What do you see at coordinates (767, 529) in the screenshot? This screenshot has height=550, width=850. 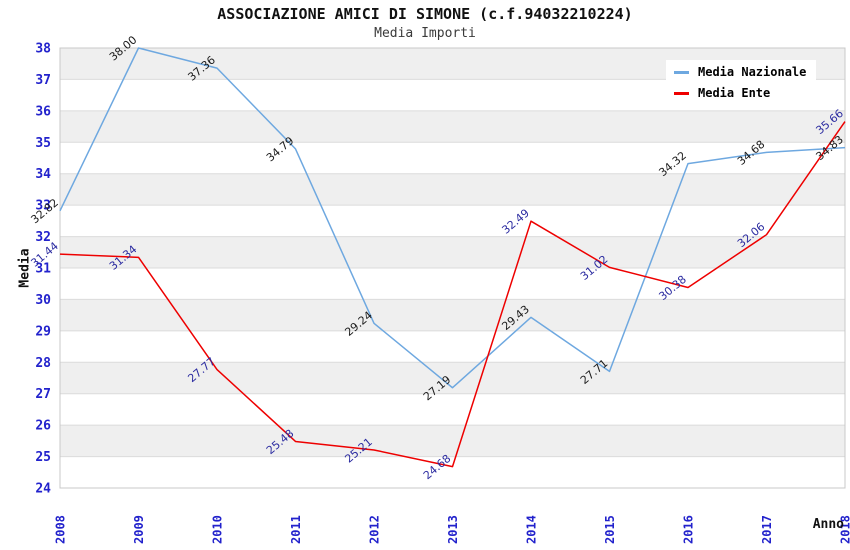 I see `x-tick-label: 2017` at bounding box center [767, 529].